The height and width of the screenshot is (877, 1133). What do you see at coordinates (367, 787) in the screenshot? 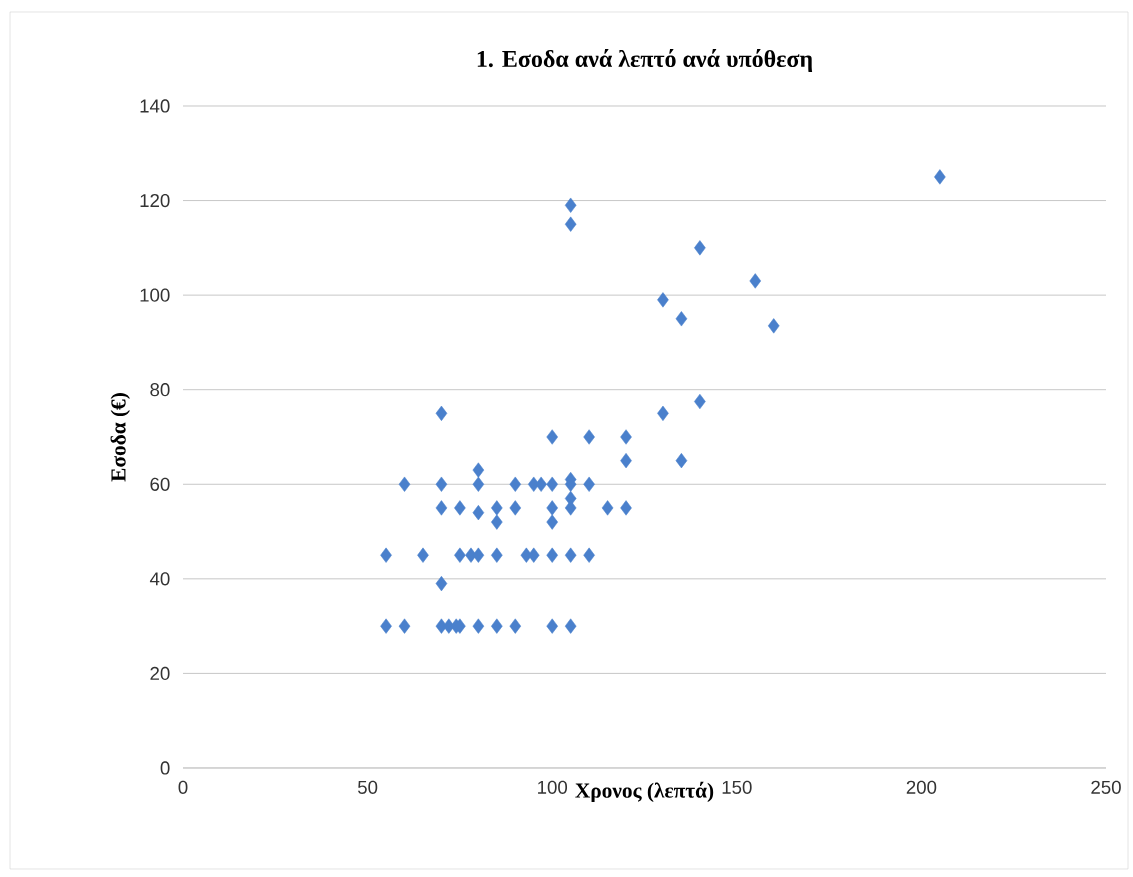
I see `x-tick-label: 50` at bounding box center [367, 787].